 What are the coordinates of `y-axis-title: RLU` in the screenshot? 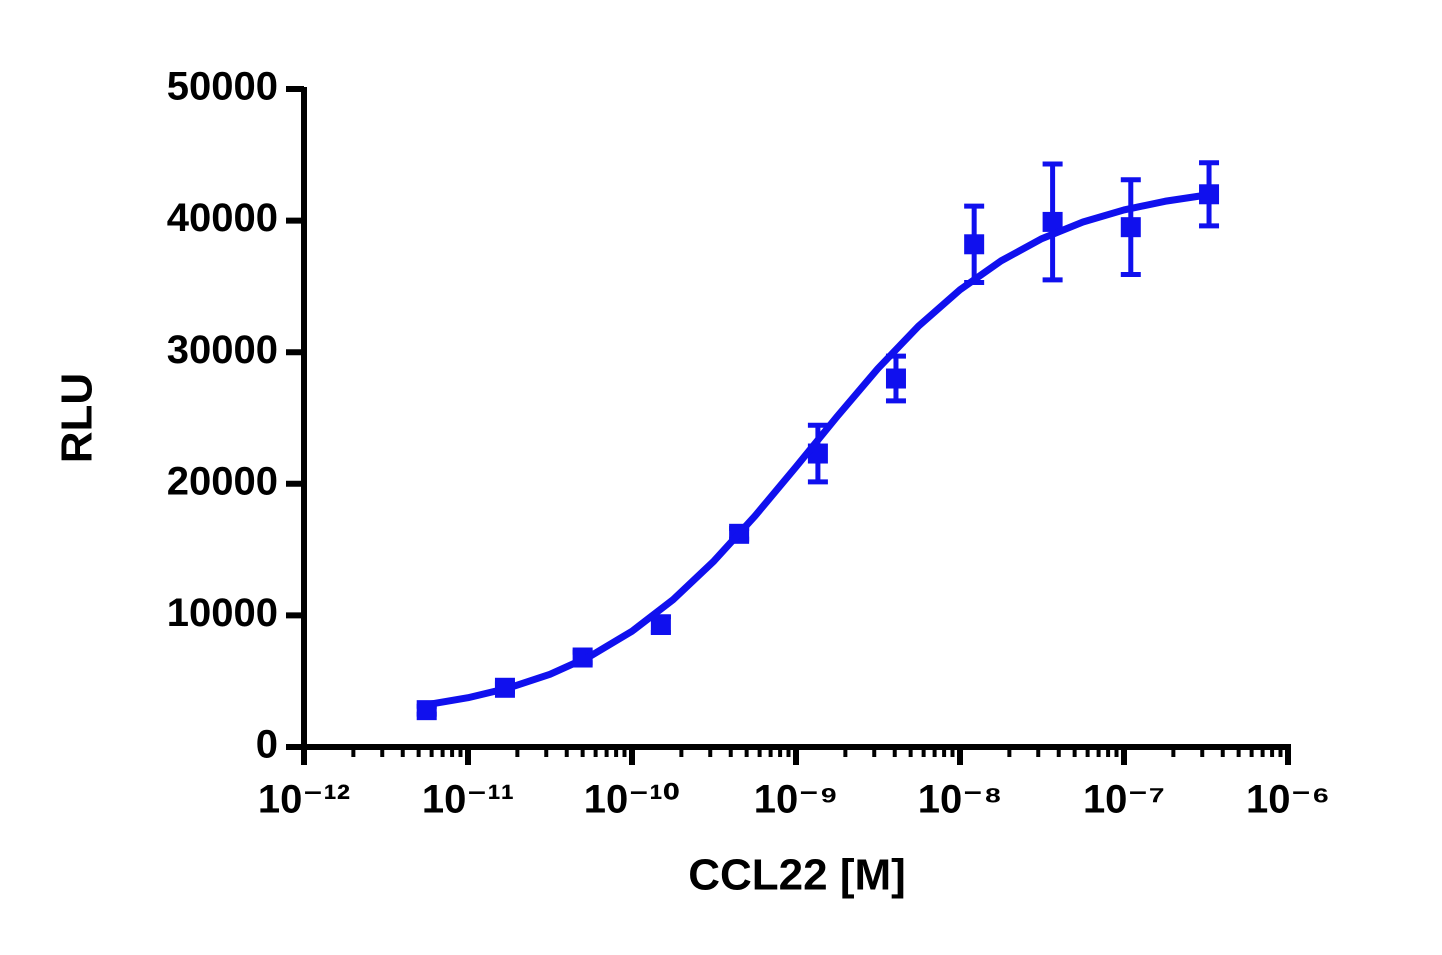 It's located at (77, 418).